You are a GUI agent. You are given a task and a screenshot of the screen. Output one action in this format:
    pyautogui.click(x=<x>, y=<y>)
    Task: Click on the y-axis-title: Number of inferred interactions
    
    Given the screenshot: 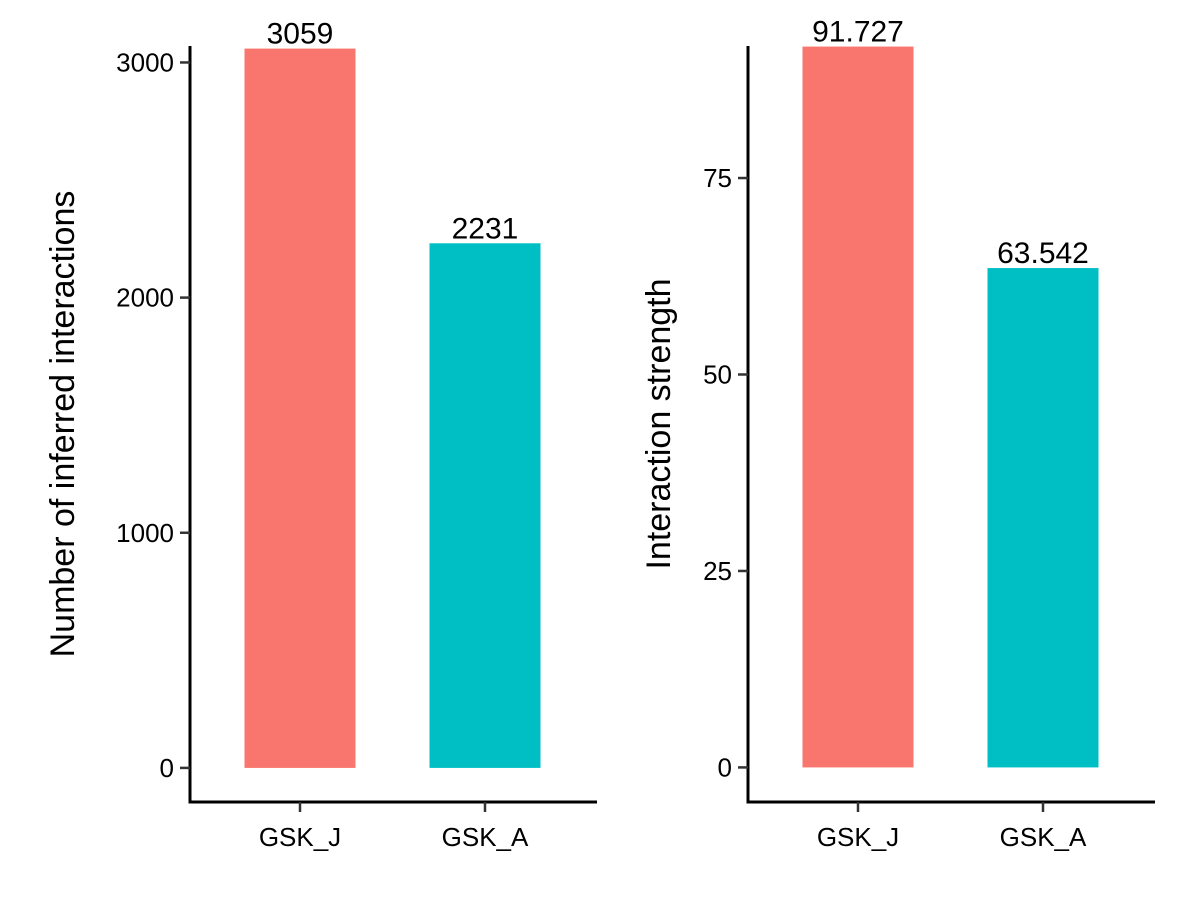 What is the action you would take?
    pyautogui.click(x=63, y=424)
    